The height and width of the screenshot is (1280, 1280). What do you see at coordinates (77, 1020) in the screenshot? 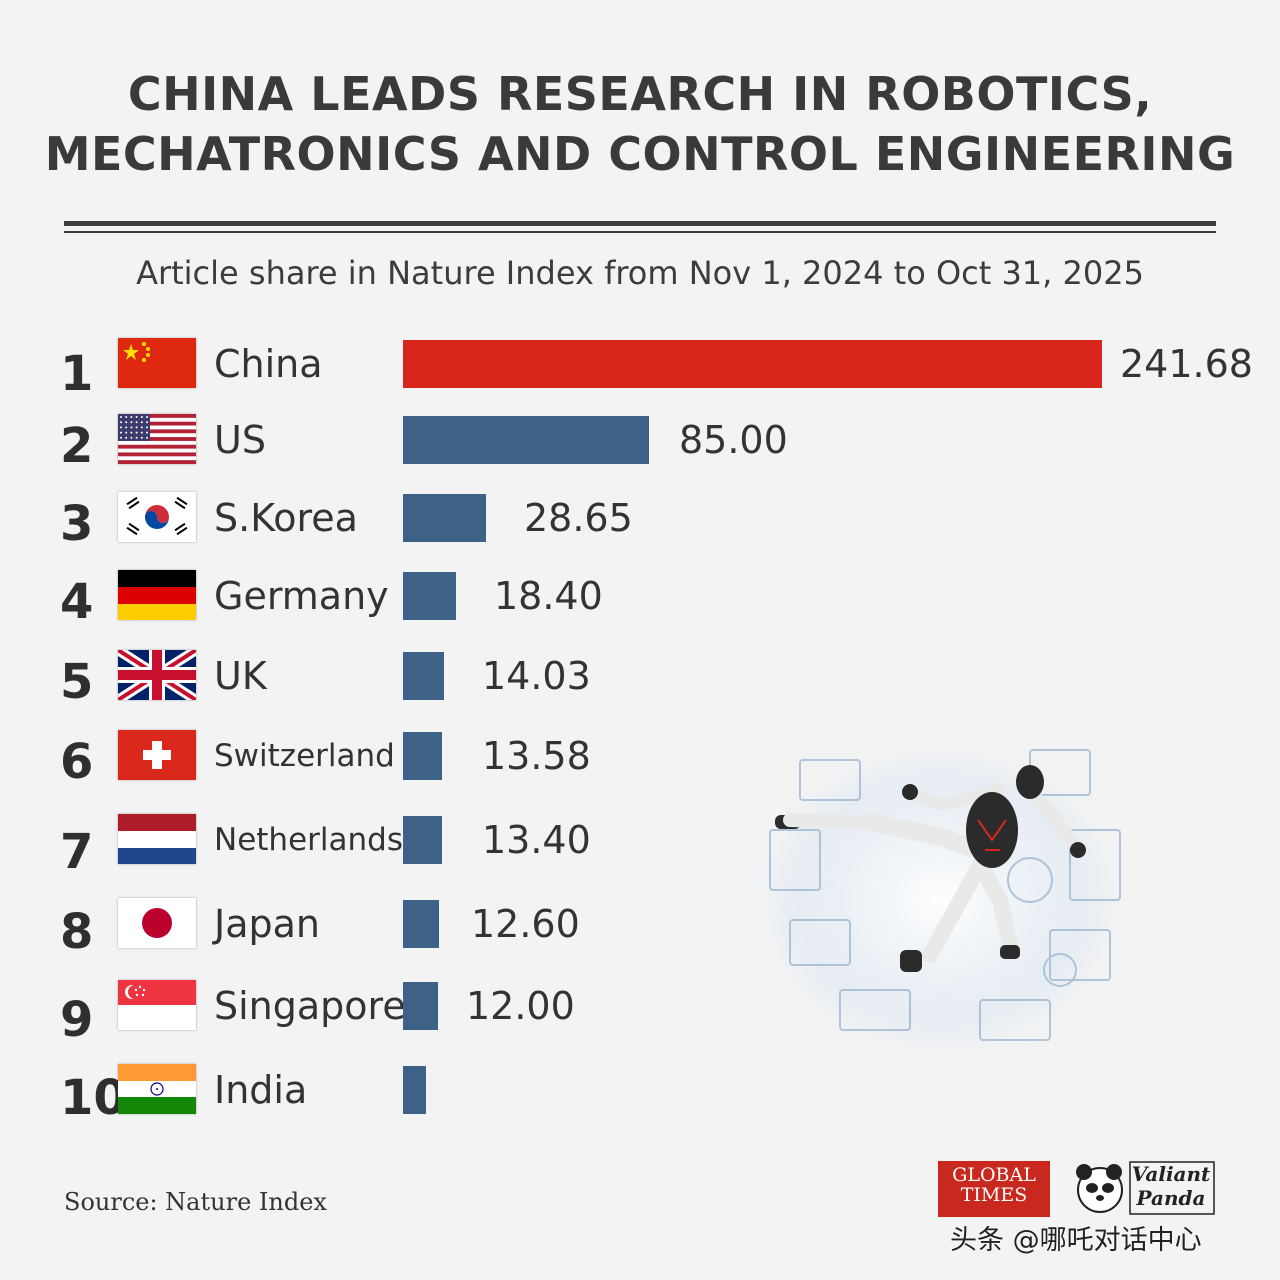
I see `rank-label: 9` at bounding box center [77, 1020].